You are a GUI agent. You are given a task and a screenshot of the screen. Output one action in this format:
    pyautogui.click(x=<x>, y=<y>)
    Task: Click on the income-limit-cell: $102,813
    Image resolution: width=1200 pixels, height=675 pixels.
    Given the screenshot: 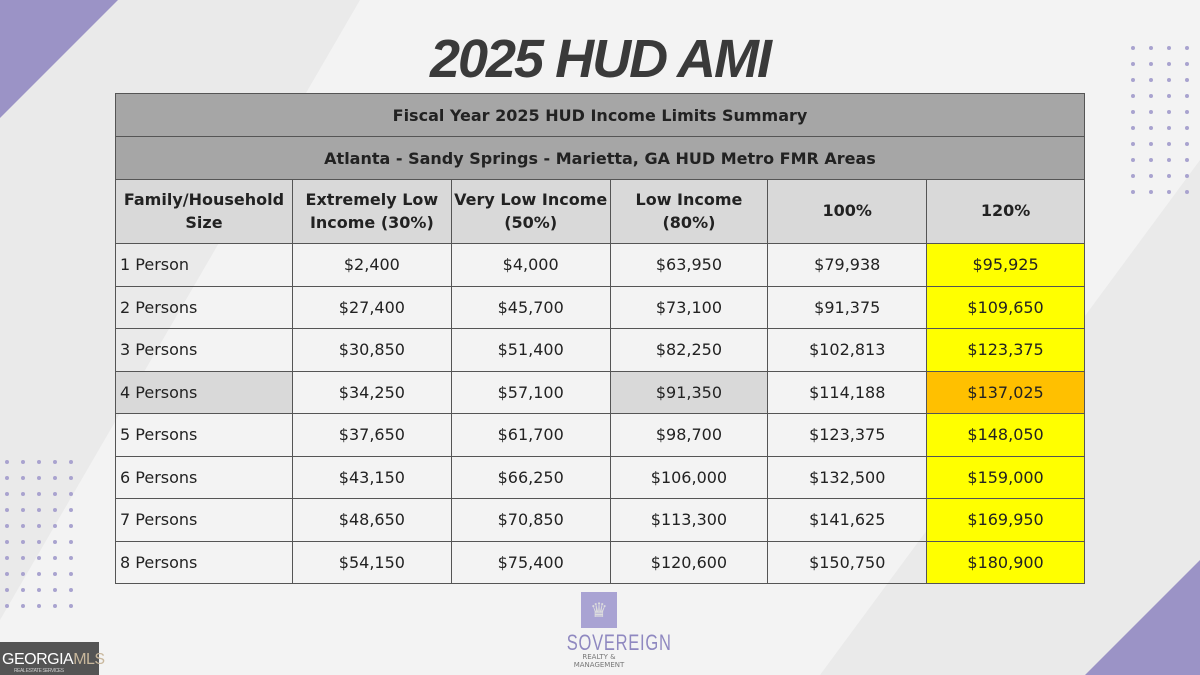 What is the action you would take?
    pyautogui.click(x=847, y=350)
    